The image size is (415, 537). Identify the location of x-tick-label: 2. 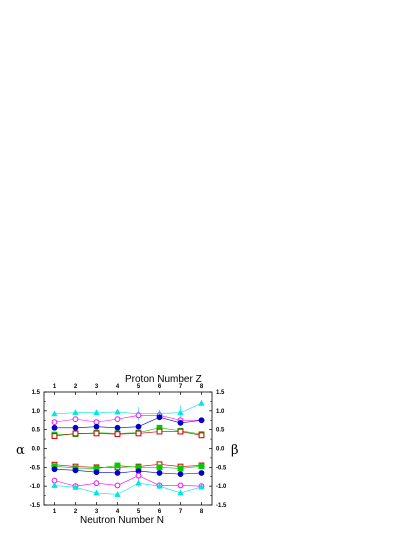
(76, 512).